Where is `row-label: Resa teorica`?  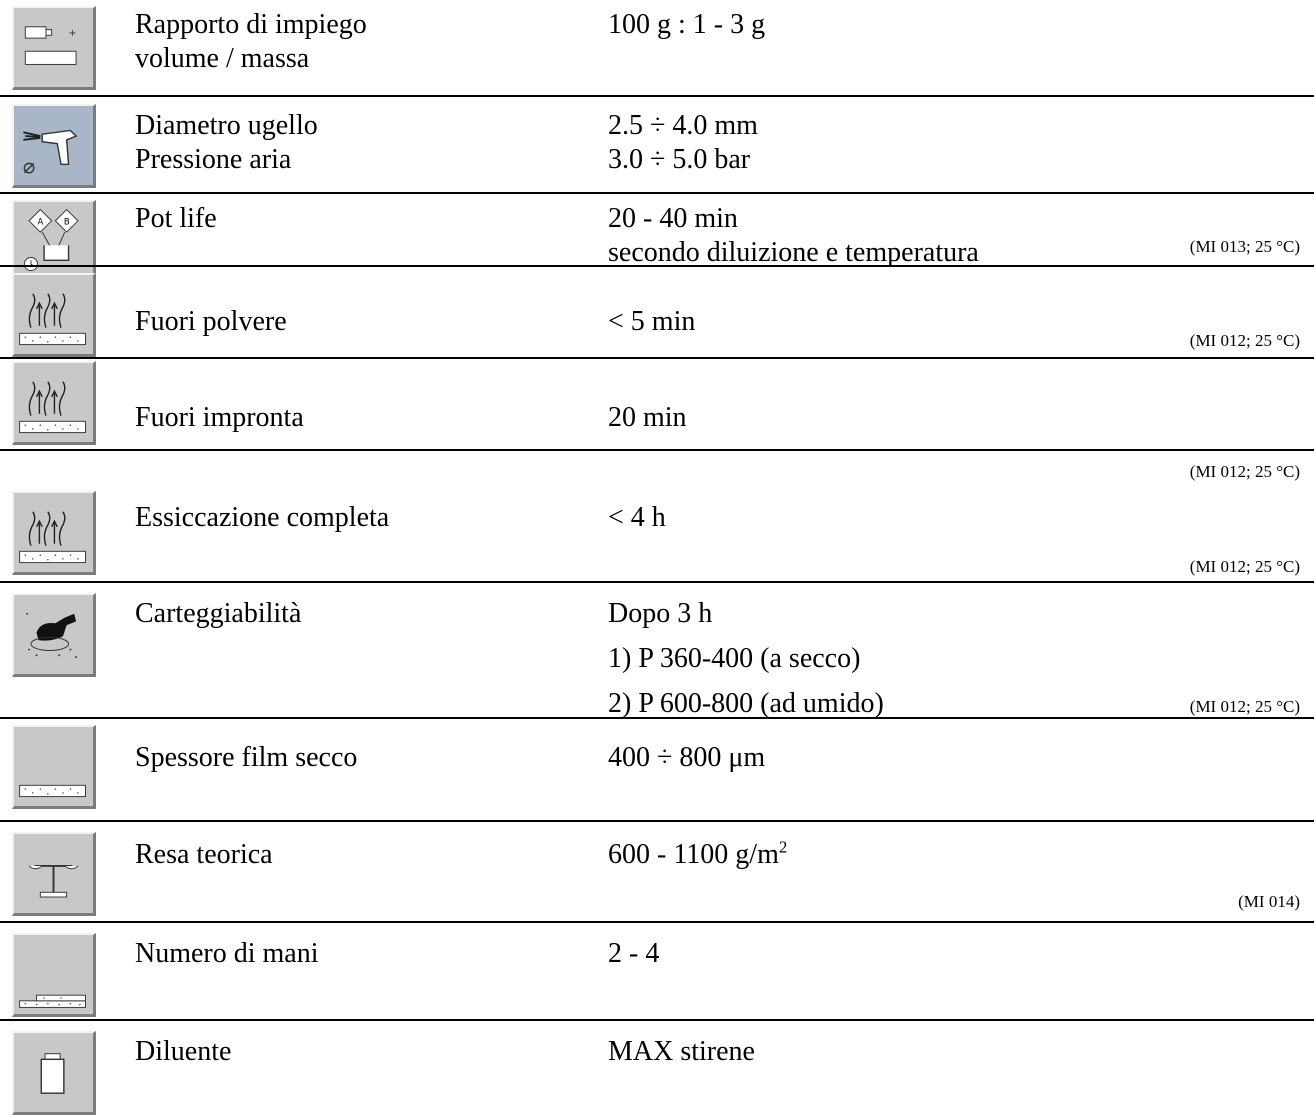 row-label: Resa teorica is located at coordinates (204, 854).